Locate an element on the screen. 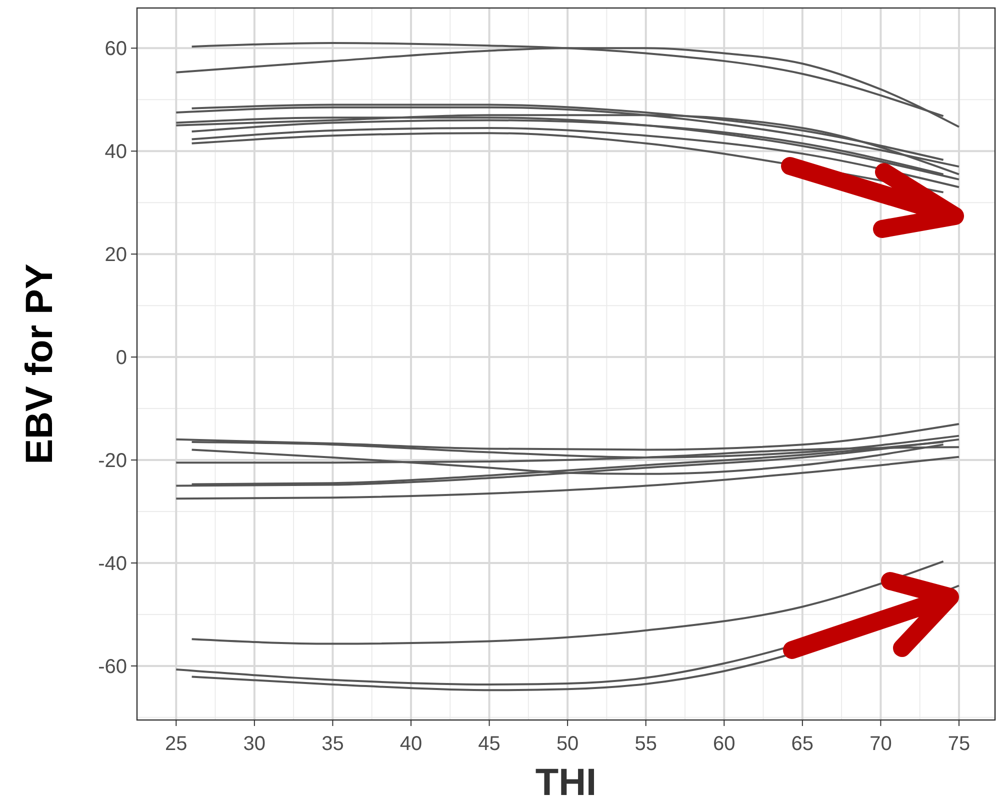  x-tick-label: 30 is located at coordinates (254, 744).